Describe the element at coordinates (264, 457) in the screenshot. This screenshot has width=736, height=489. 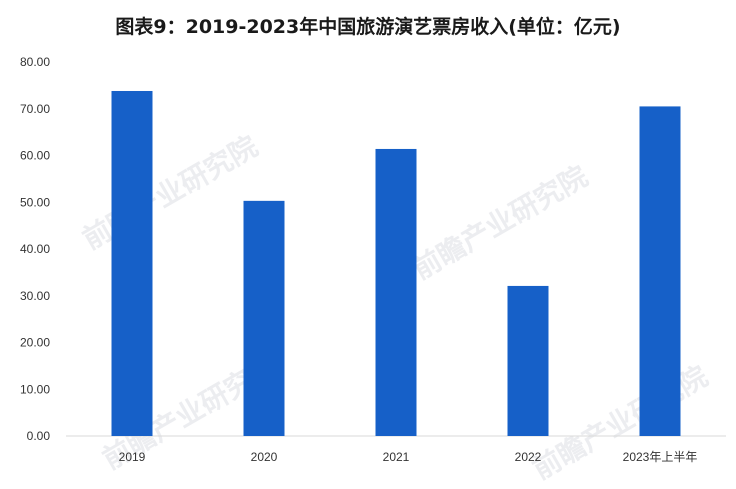
I see `x-tick-label: 2020` at that location.